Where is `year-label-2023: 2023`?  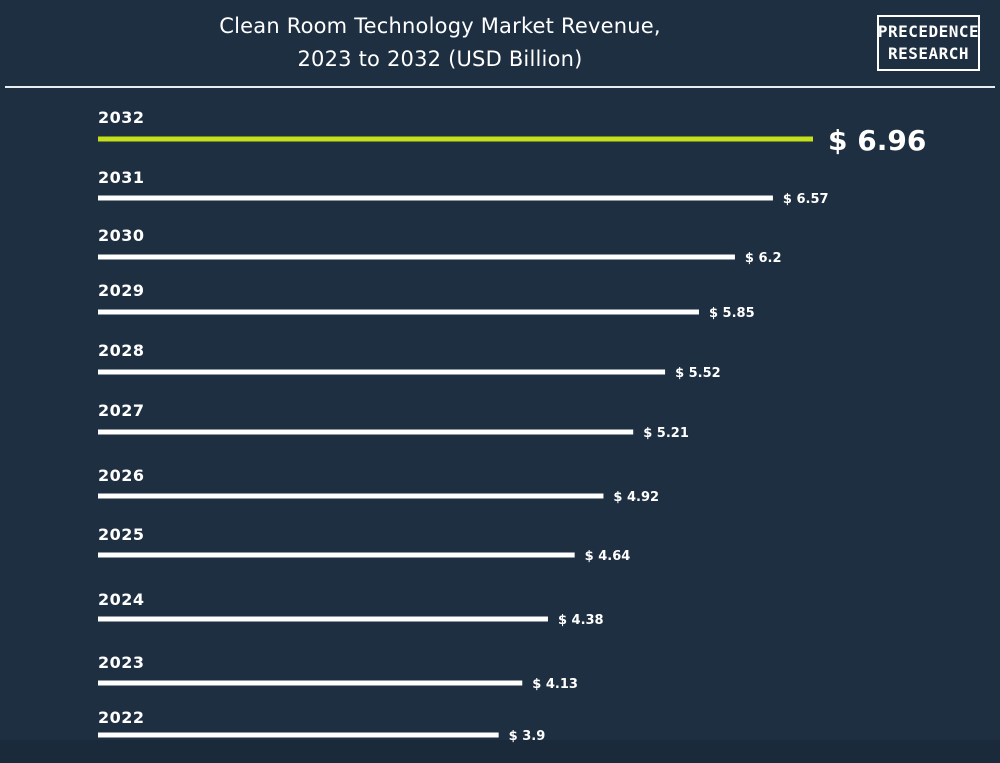 year-label-2023: 2023 is located at coordinates (121, 662).